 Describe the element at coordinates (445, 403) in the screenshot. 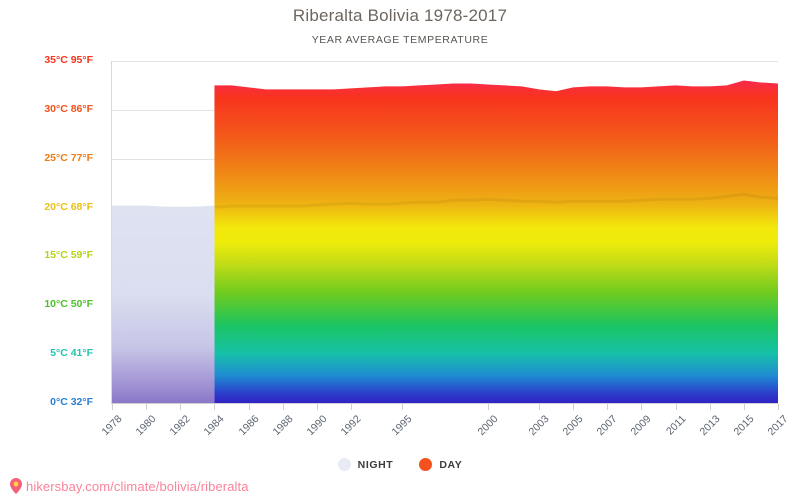

I see `x-axis-line` at that location.